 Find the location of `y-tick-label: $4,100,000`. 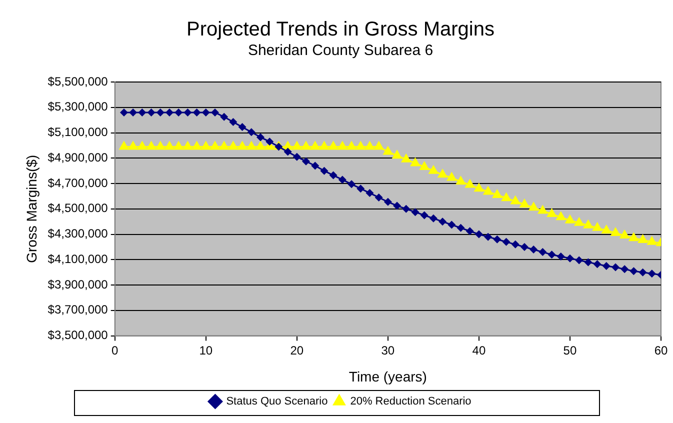

y-tick-label: $4,100,000 is located at coordinates (78, 259).